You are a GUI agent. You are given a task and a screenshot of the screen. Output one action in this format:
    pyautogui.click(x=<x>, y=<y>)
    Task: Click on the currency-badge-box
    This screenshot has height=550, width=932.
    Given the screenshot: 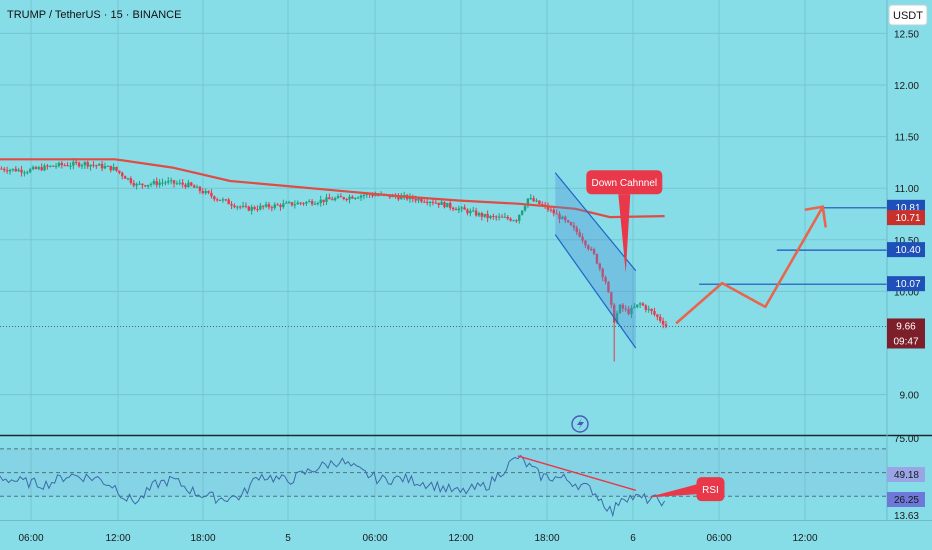 What is the action you would take?
    pyautogui.click(x=908, y=15)
    